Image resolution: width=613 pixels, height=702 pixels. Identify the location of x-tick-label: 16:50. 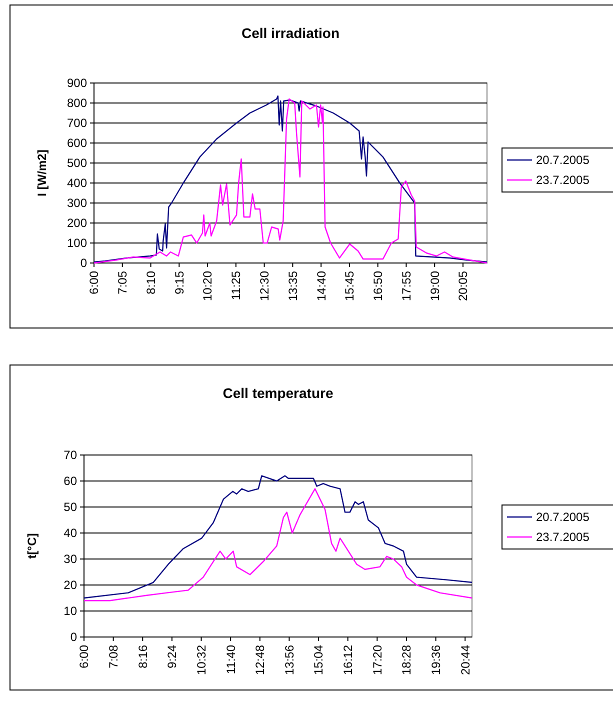
(378, 286).